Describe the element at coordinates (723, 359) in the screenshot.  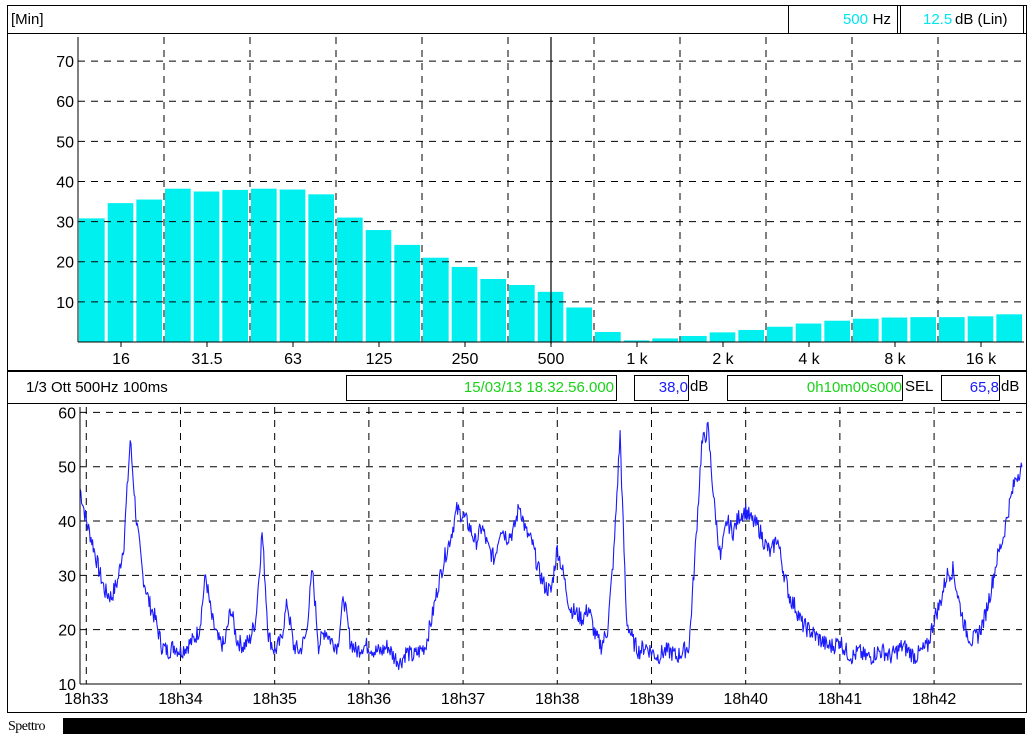
I see `spectrum-x-tick-label: 2 k` at that location.